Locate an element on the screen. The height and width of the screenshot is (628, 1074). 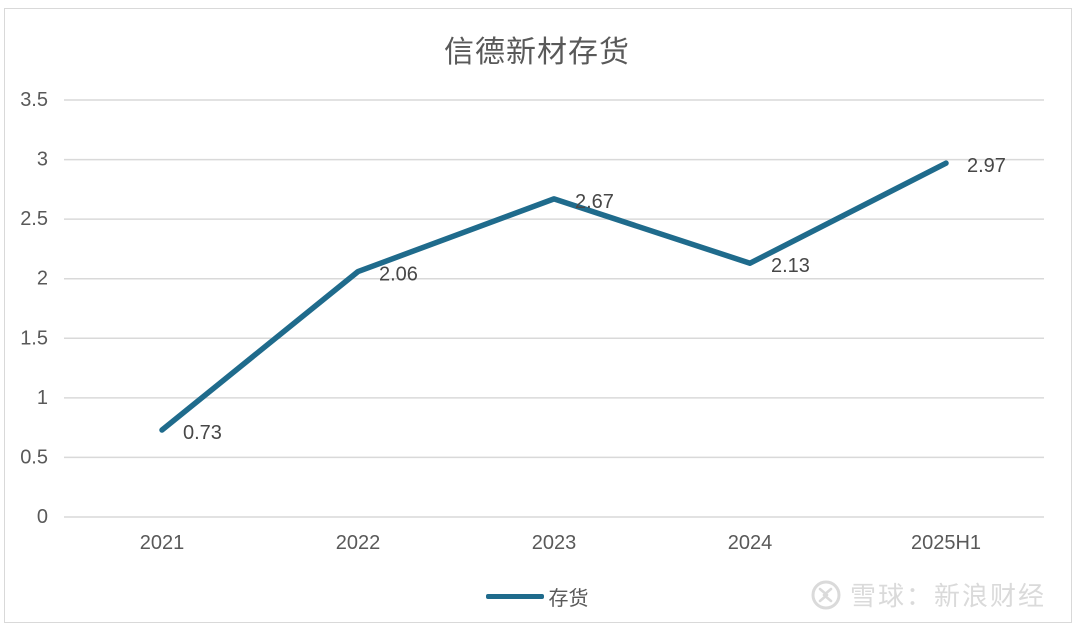
y-tick-label: 2 is located at coordinates (42, 279).